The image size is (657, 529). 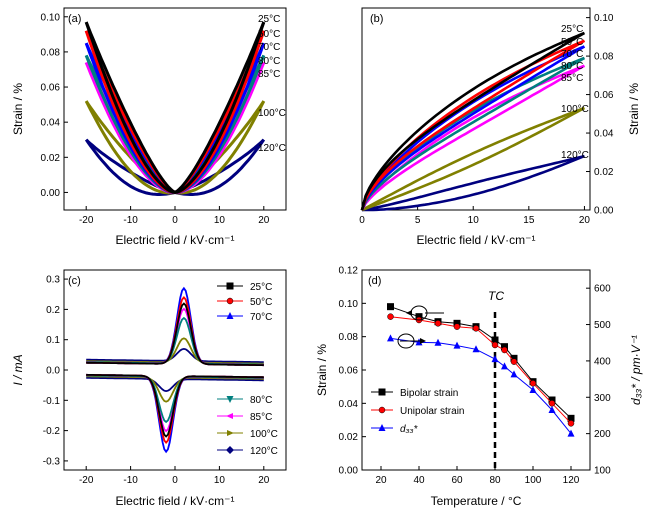 I want to click on panel-a-xtick-label: 10, so click(x=220, y=220).